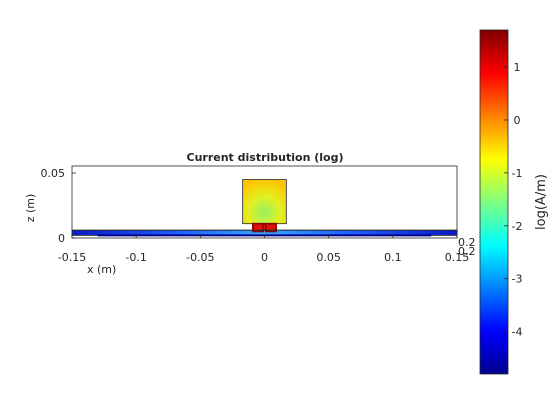 This screenshot has height=420, width=560. I want to click on y-tick-label-1: 0.2, so click(467, 242).